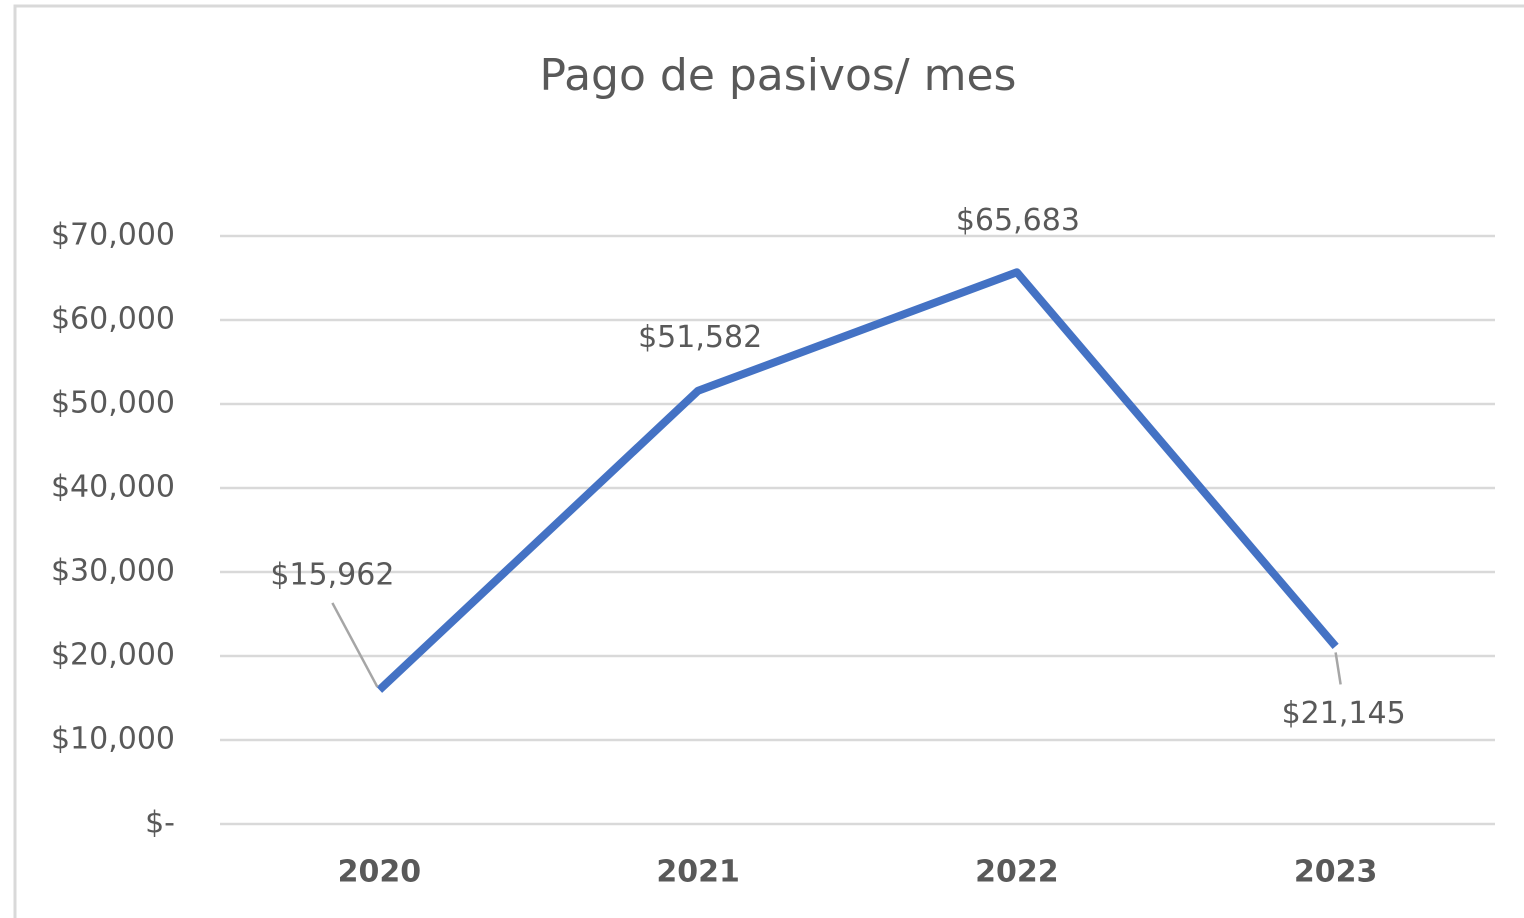 The height and width of the screenshot is (918, 1524). What do you see at coordinates (160, 823) in the screenshot?
I see `y-tick-label: $-` at bounding box center [160, 823].